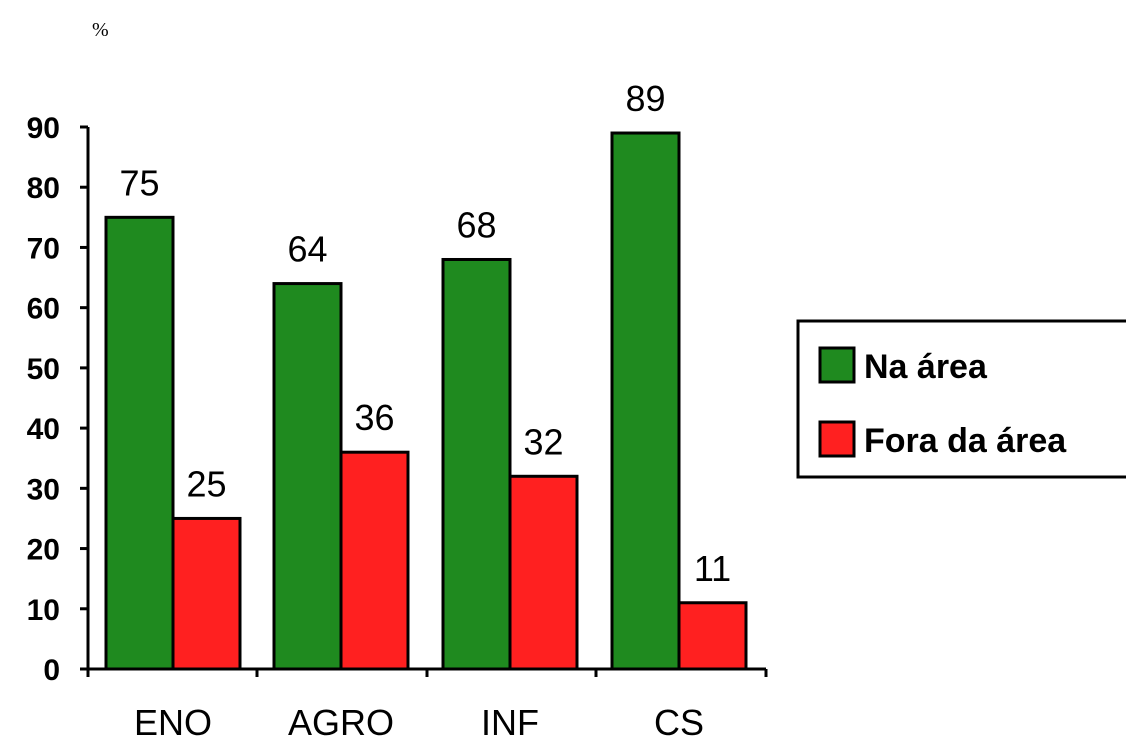  Describe the element at coordinates (43, 429) in the screenshot. I see `y-tick-label: 40` at that location.